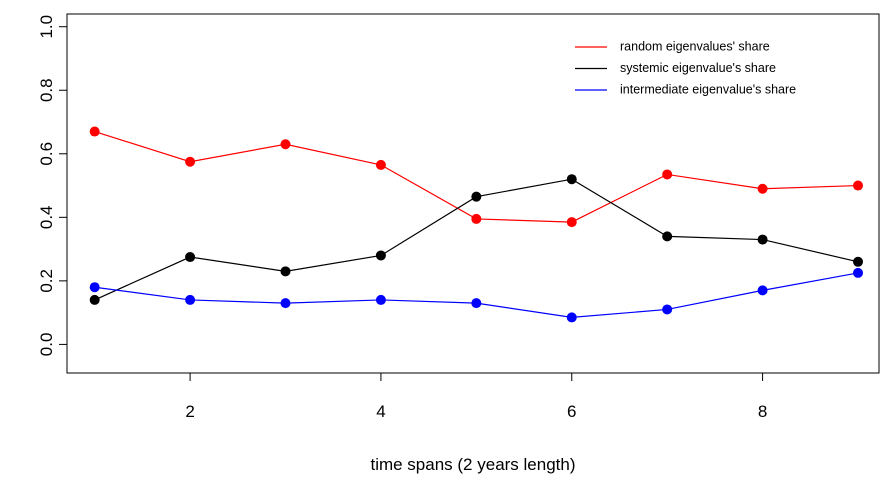 The width and height of the screenshot is (880, 487). What do you see at coordinates (46, 345) in the screenshot?
I see `y-tick-label: 0.0` at bounding box center [46, 345].